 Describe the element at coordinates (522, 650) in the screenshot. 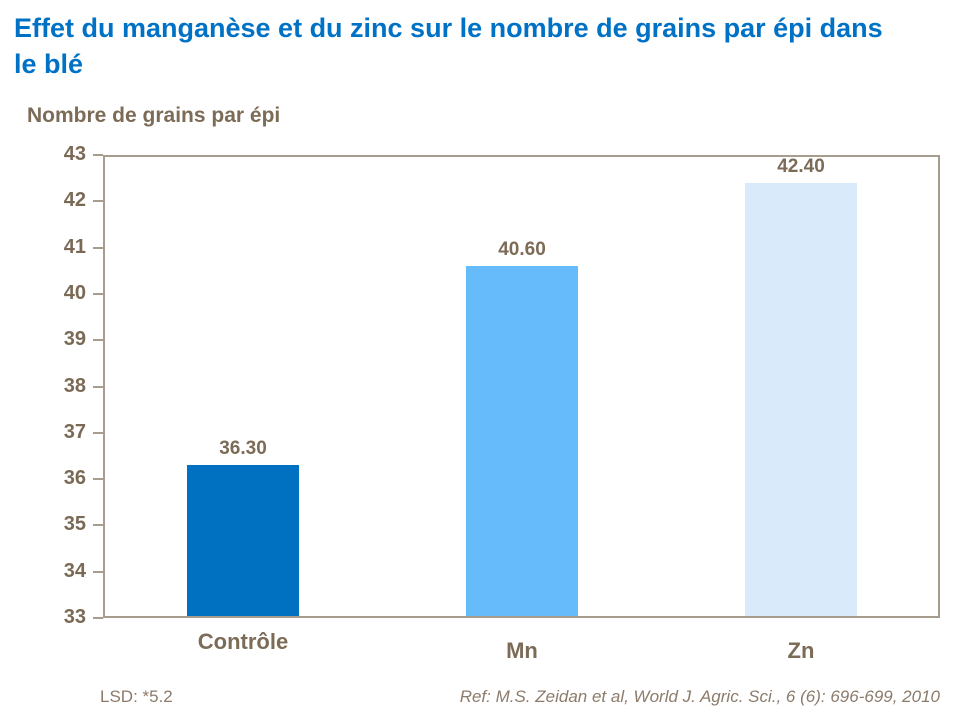

I see `category-label: Mn` at that location.